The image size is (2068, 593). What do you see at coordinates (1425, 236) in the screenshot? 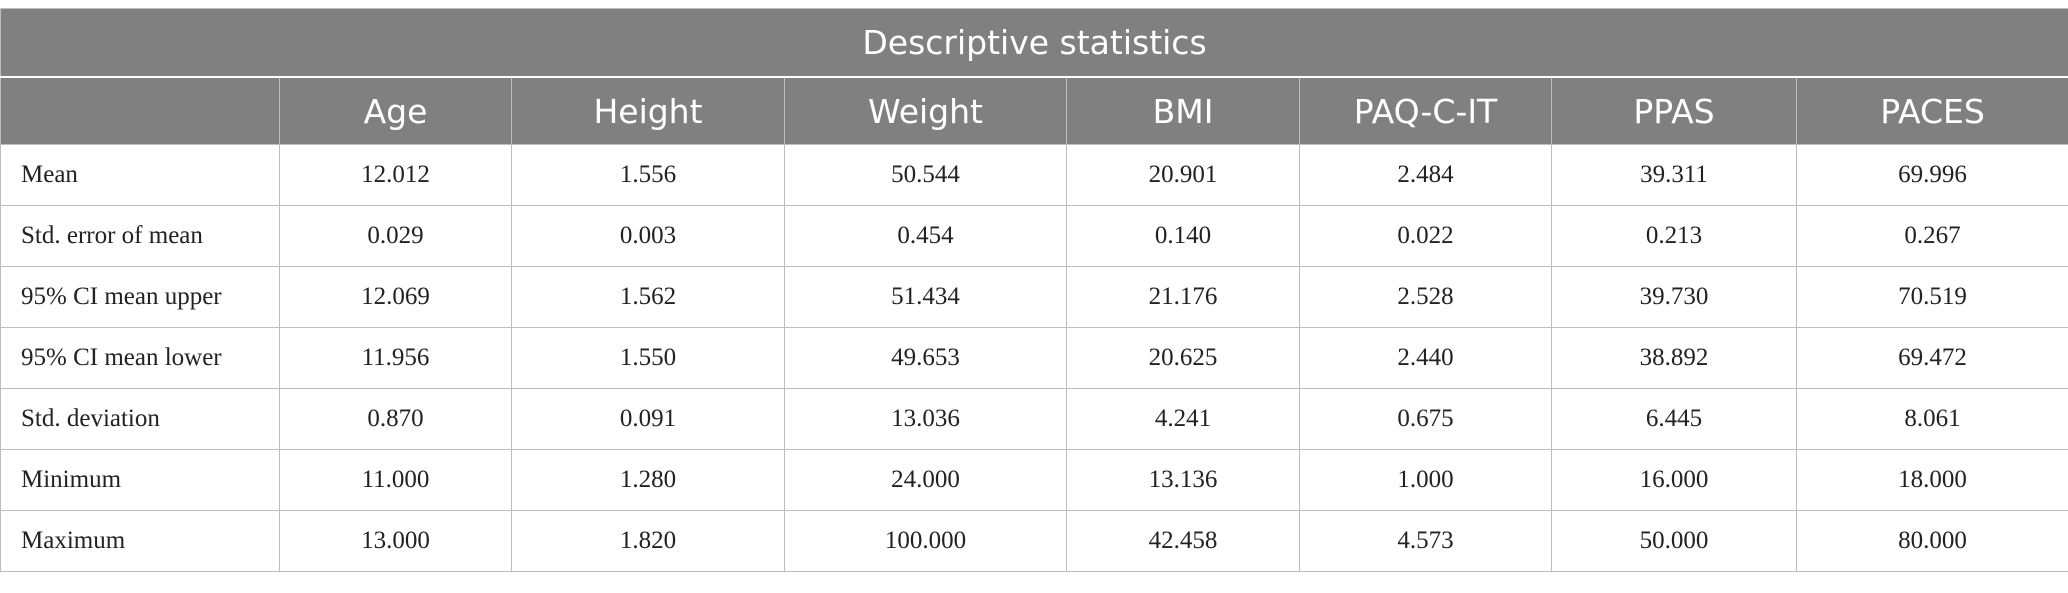
I see `table-cell: 0.022` at bounding box center [1425, 236].